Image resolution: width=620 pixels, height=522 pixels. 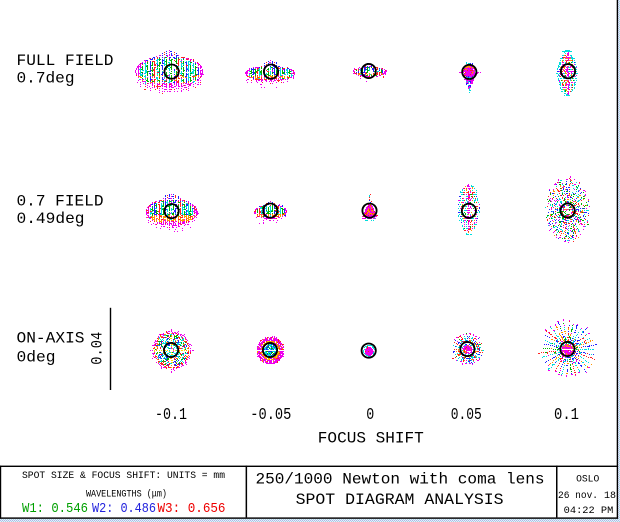 What do you see at coordinates (400, 479) in the screenshot?
I see `svg-text: 250/1000 Newton with coma lens` at bounding box center [400, 479].